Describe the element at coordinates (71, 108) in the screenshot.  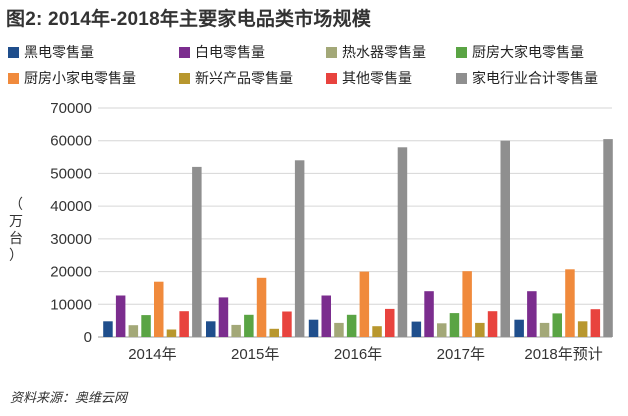
I see `y-tick-label: 70000` at that location.